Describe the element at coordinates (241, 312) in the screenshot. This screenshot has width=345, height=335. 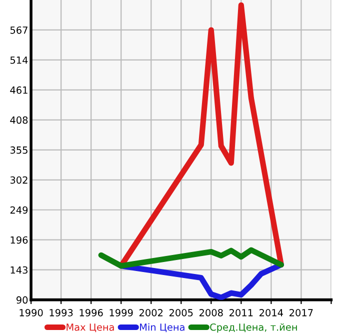
I see `x-tick-label: 2011` at that location.